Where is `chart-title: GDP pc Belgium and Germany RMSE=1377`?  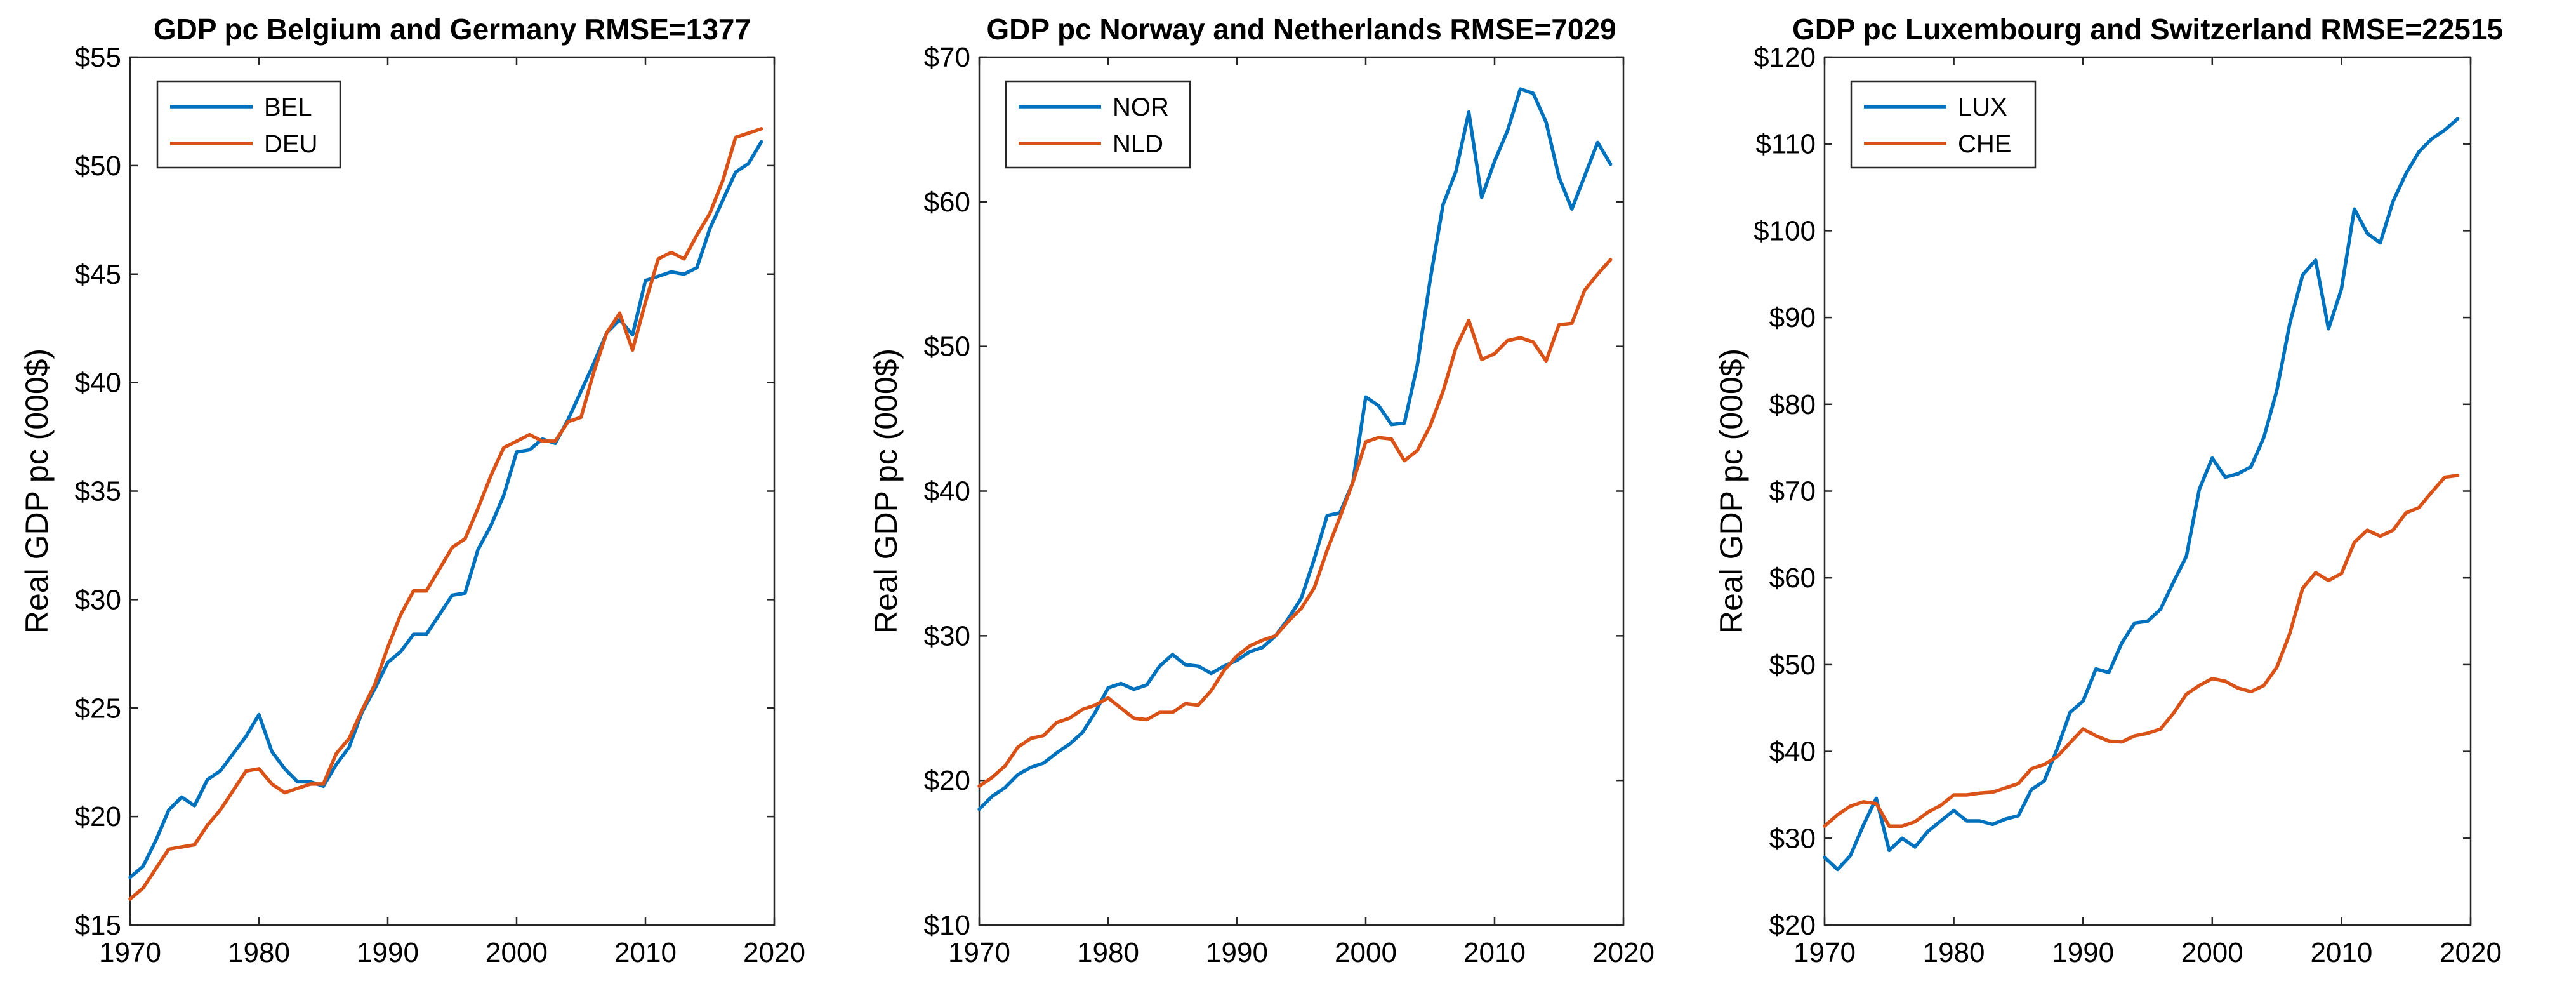
chart-title: GDP pc Belgium and Germany RMSE=1377 is located at coordinates (453, 29).